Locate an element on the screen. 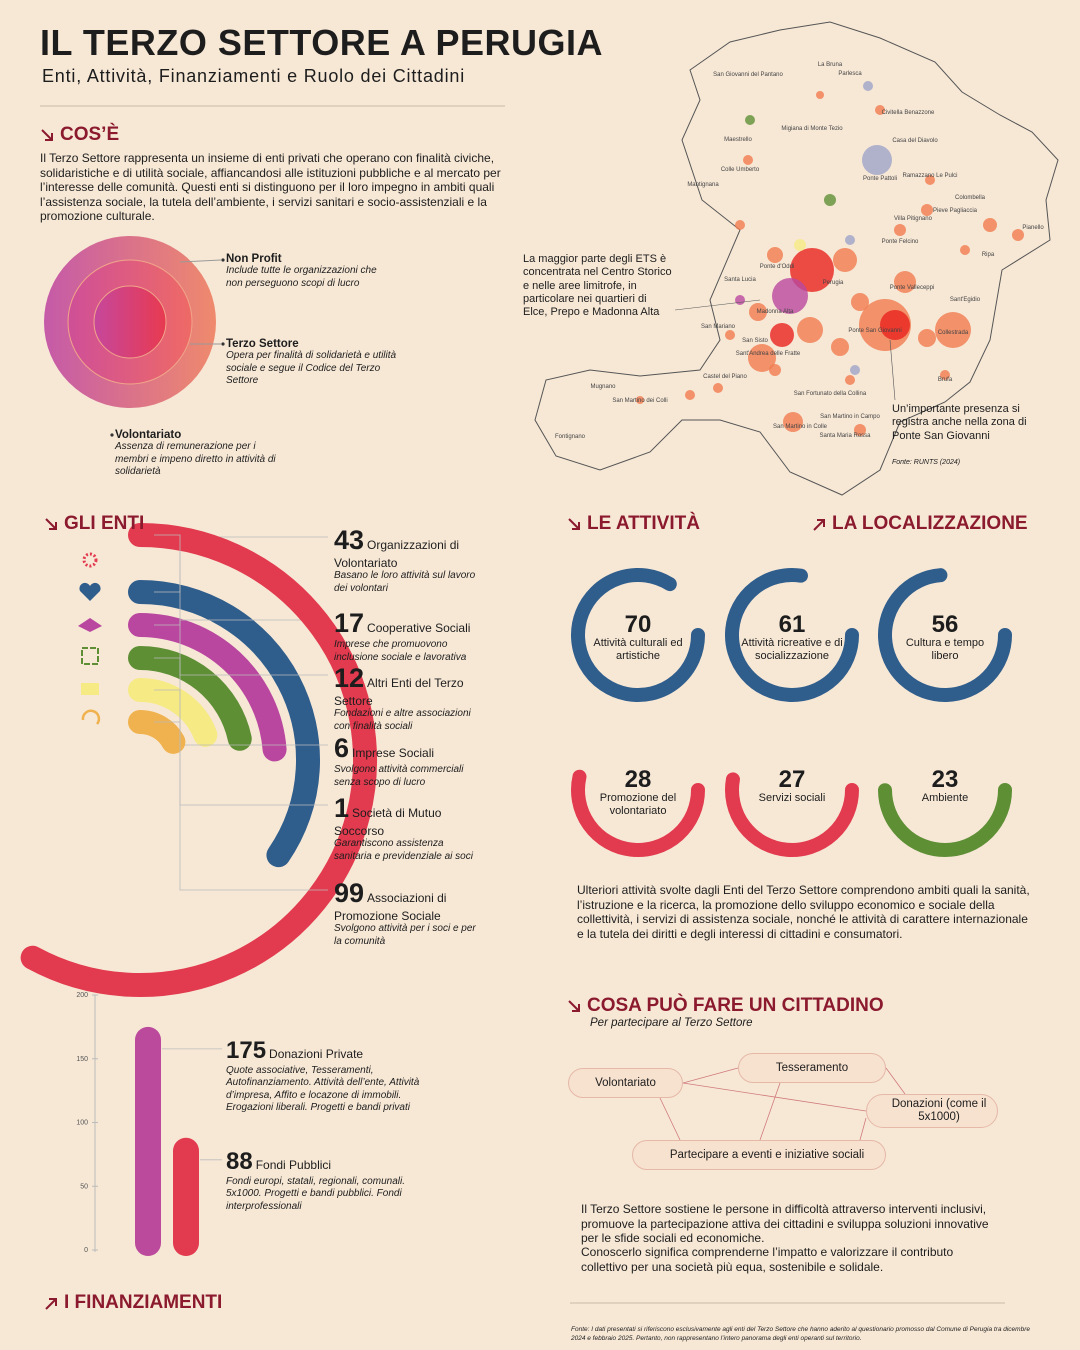 The width and height of the screenshot is (1080, 1350). node-label: Volontariato is located at coordinates (625, 1083).